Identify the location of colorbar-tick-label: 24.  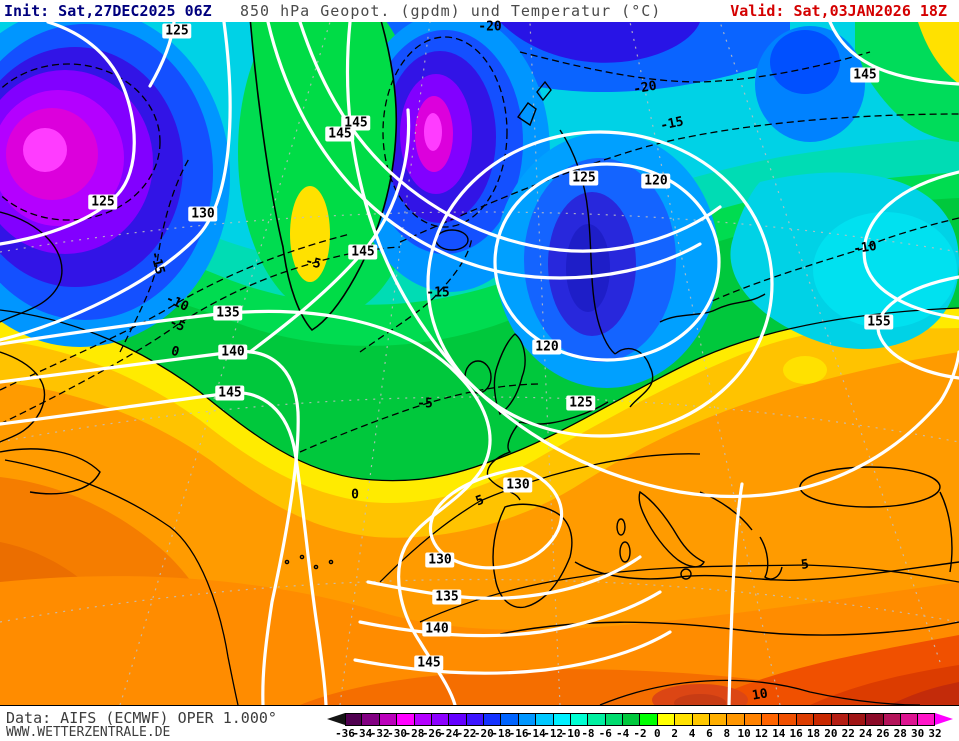
(865, 733).